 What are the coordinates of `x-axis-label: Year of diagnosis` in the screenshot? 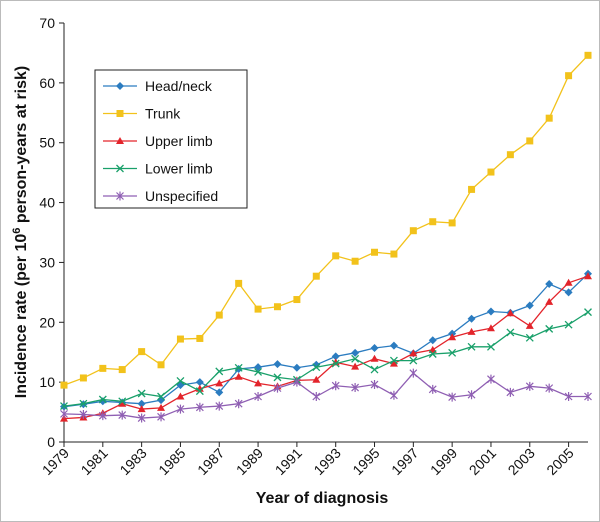 It's located at (322, 498).